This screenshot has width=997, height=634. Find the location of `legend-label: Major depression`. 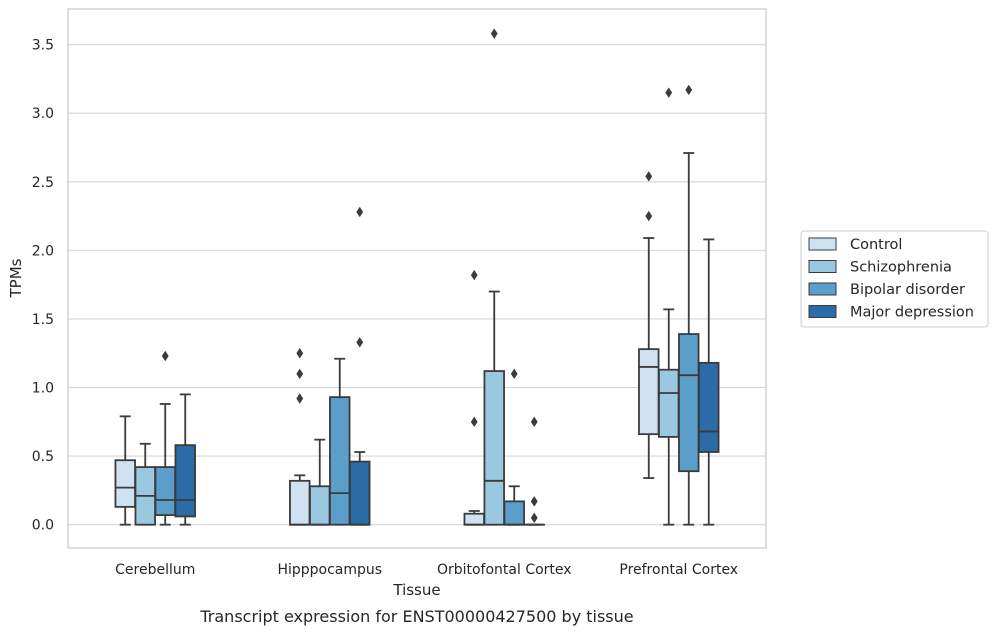

legend-label: Major depression is located at coordinates (912, 313).